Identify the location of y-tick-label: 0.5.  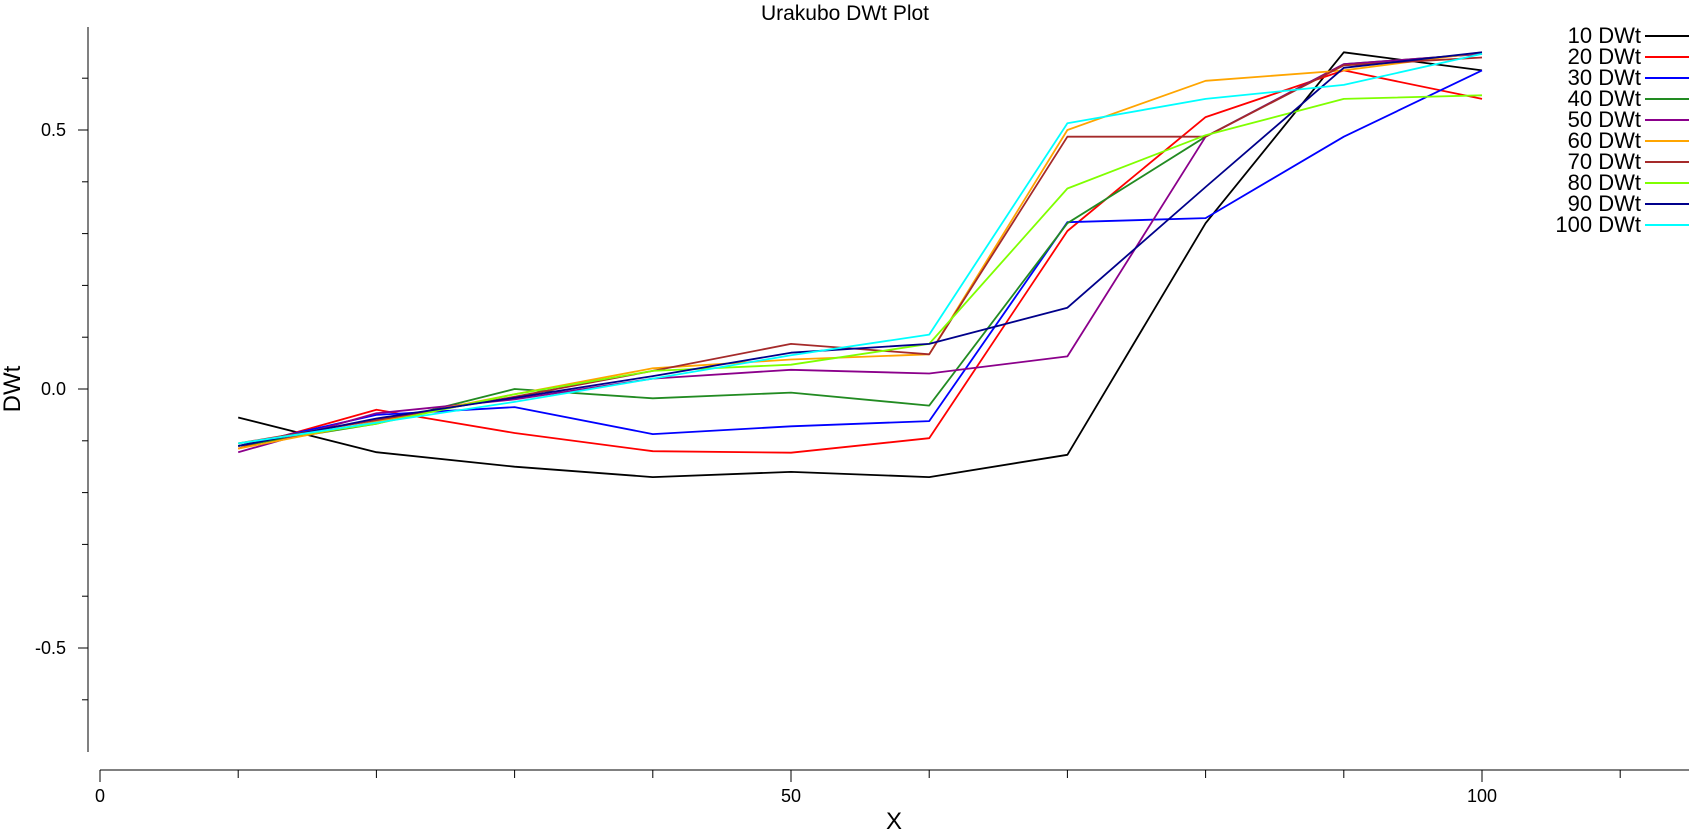
(53, 130).